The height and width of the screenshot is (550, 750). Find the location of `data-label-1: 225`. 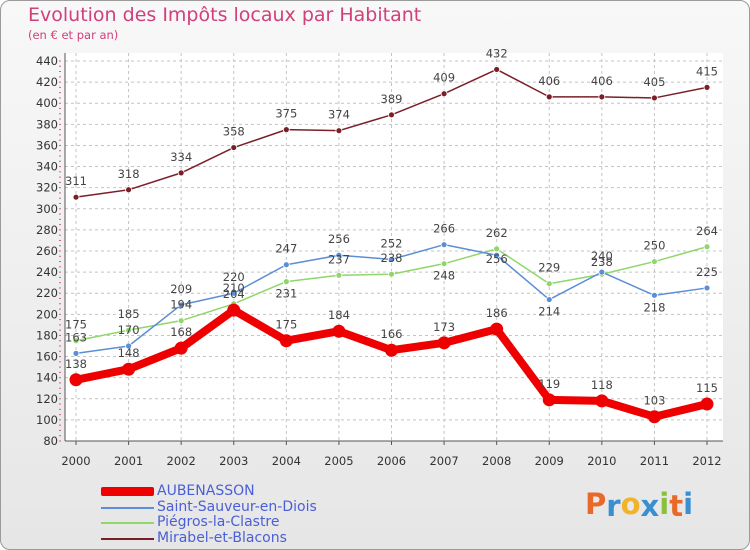

data-label-1: 225 is located at coordinates (707, 272).